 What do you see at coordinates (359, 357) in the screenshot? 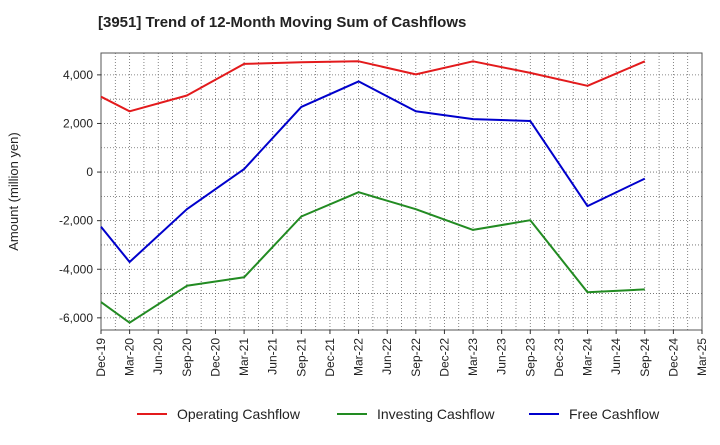
I see `x-tick-label: Mar-22` at bounding box center [359, 357].